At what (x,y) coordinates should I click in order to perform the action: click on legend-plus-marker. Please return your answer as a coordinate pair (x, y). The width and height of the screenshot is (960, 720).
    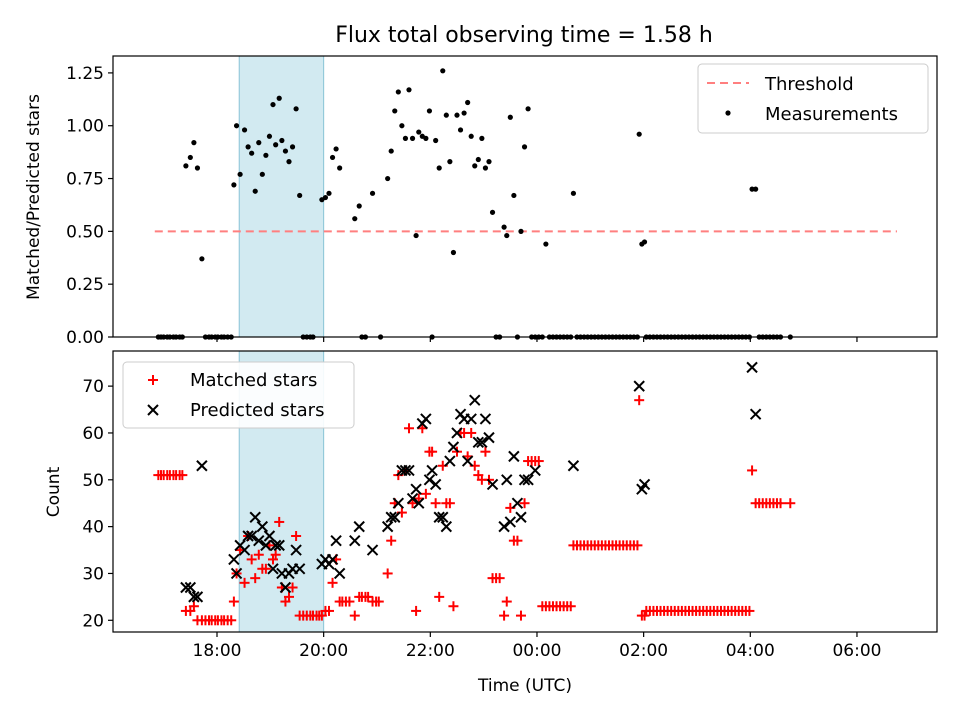
    Looking at the image, I should click on (153, 380).